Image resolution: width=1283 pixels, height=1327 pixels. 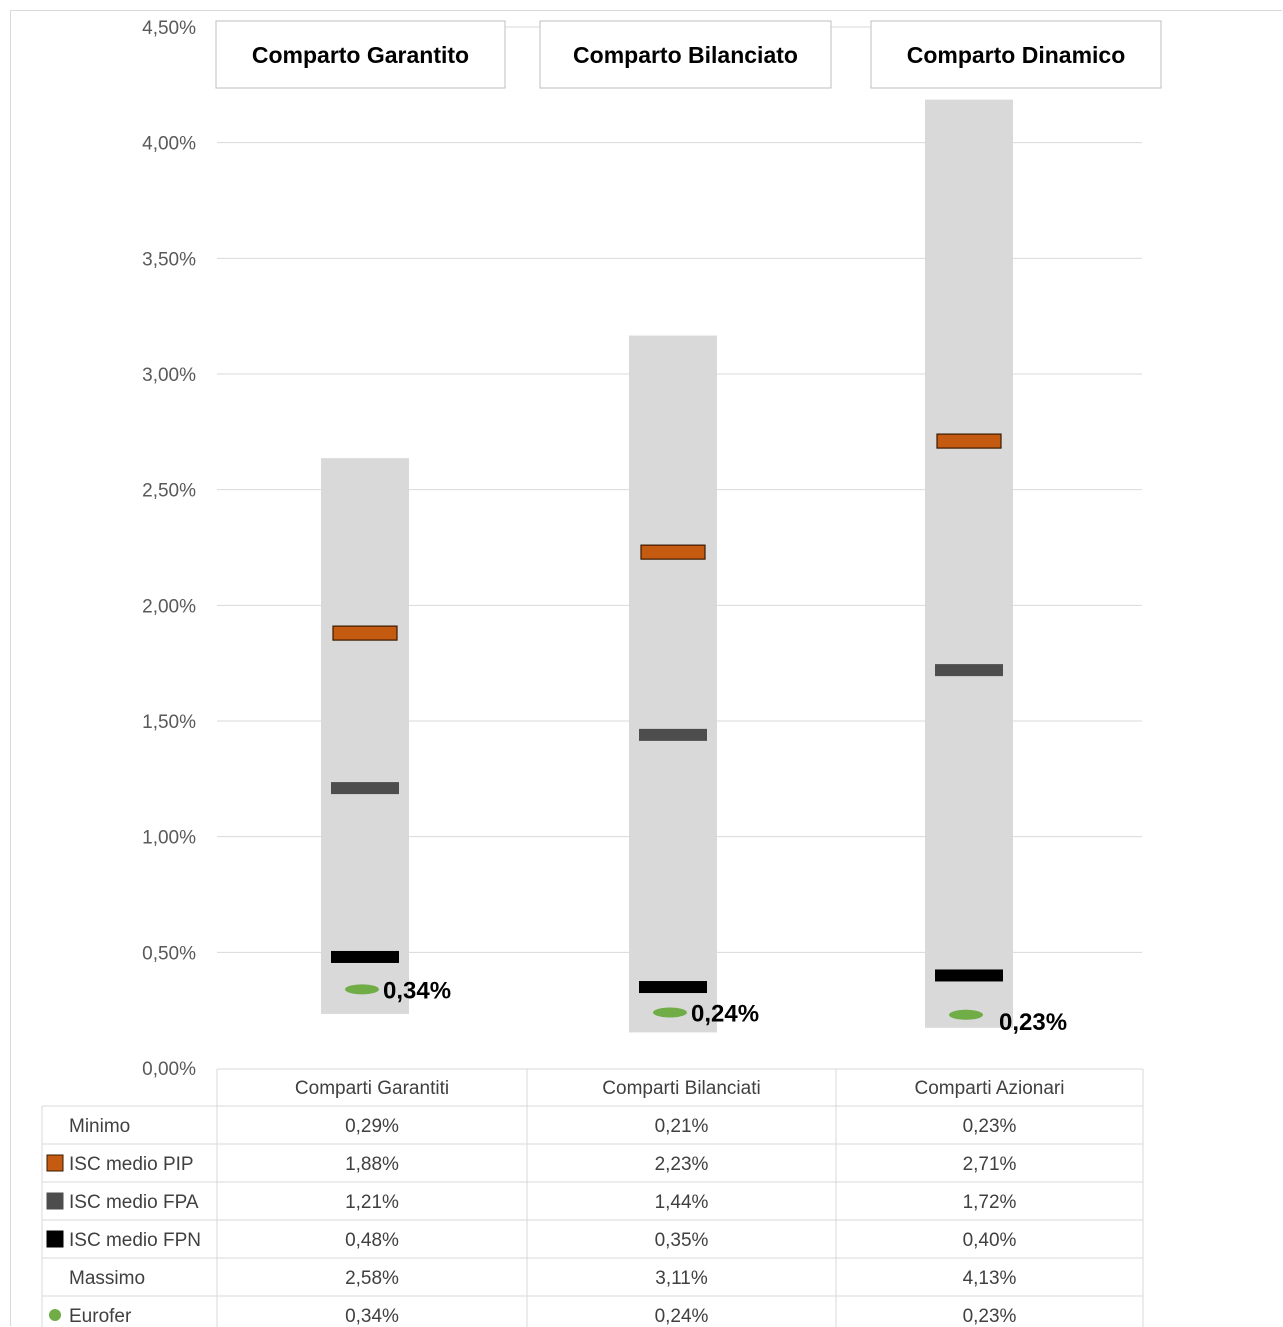 What do you see at coordinates (169, 838) in the screenshot?
I see `y-tick-label: 1,00%` at bounding box center [169, 838].